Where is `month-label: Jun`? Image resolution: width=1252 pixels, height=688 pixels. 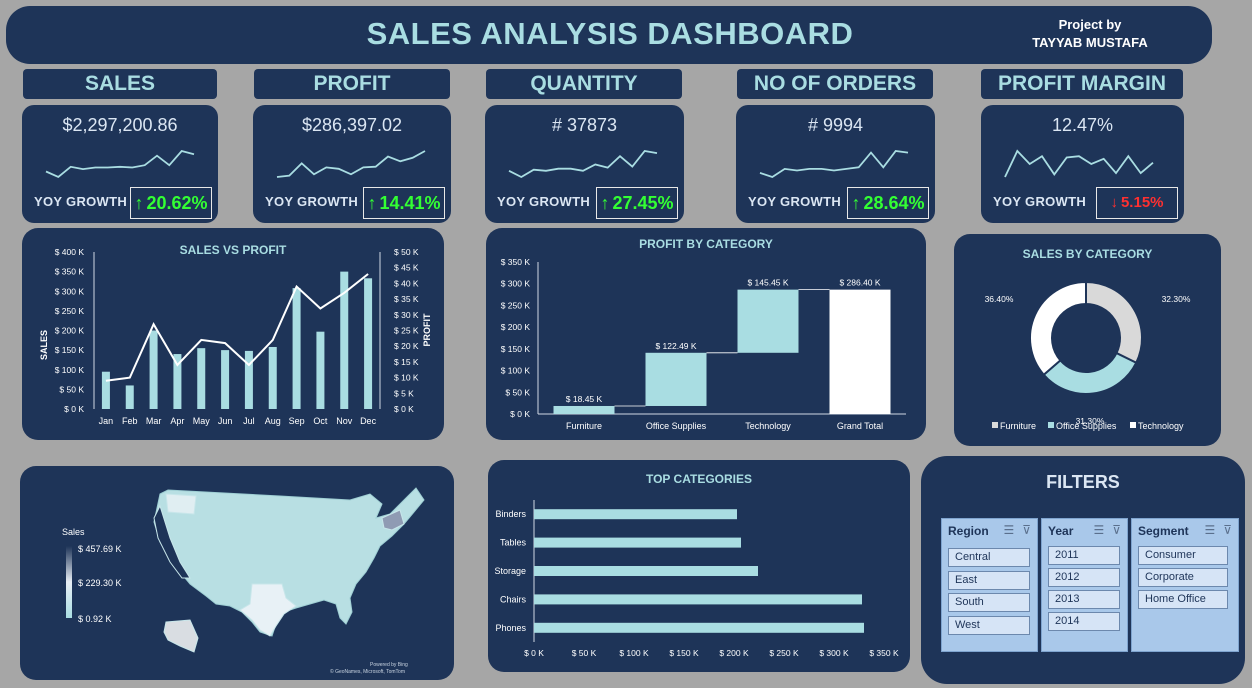 month-label: Jun is located at coordinates (225, 421).